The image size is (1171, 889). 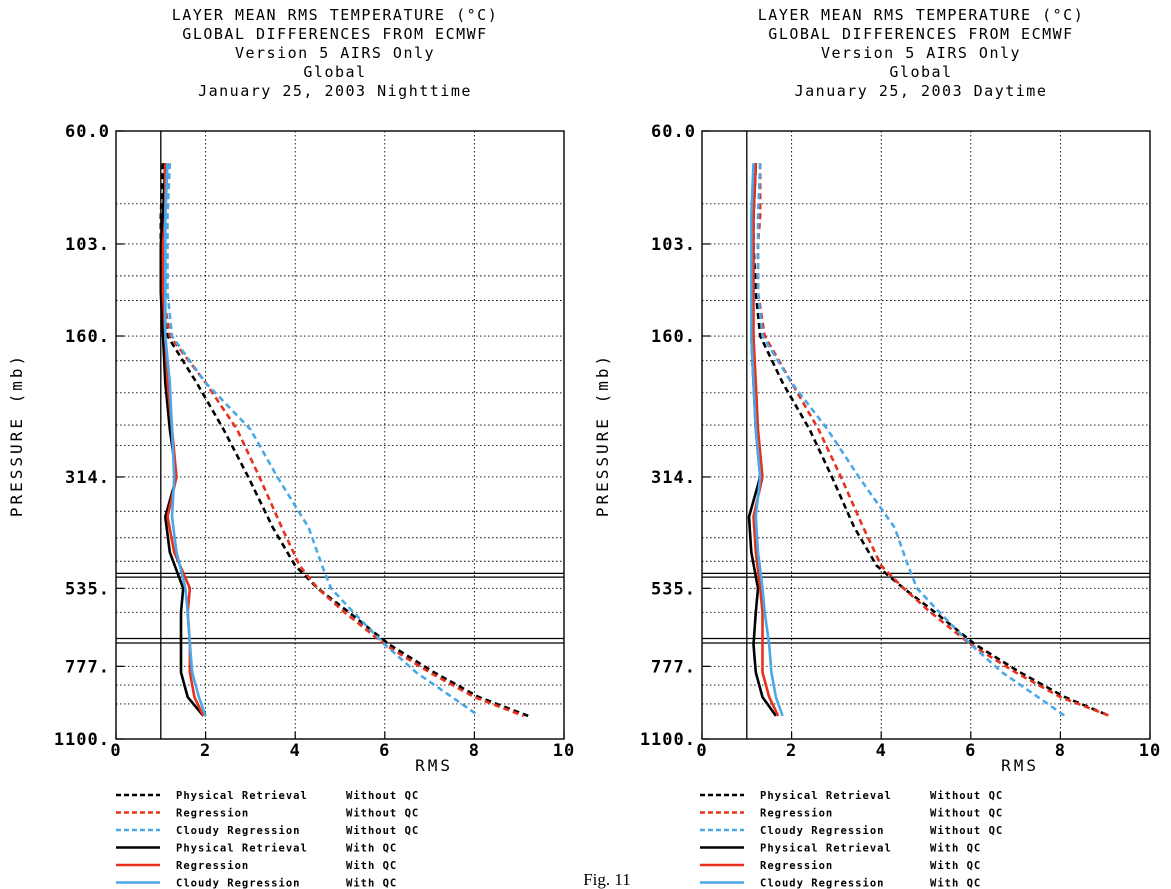 I want to click on figure-caption: Fig. 11, so click(x=607, y=879).